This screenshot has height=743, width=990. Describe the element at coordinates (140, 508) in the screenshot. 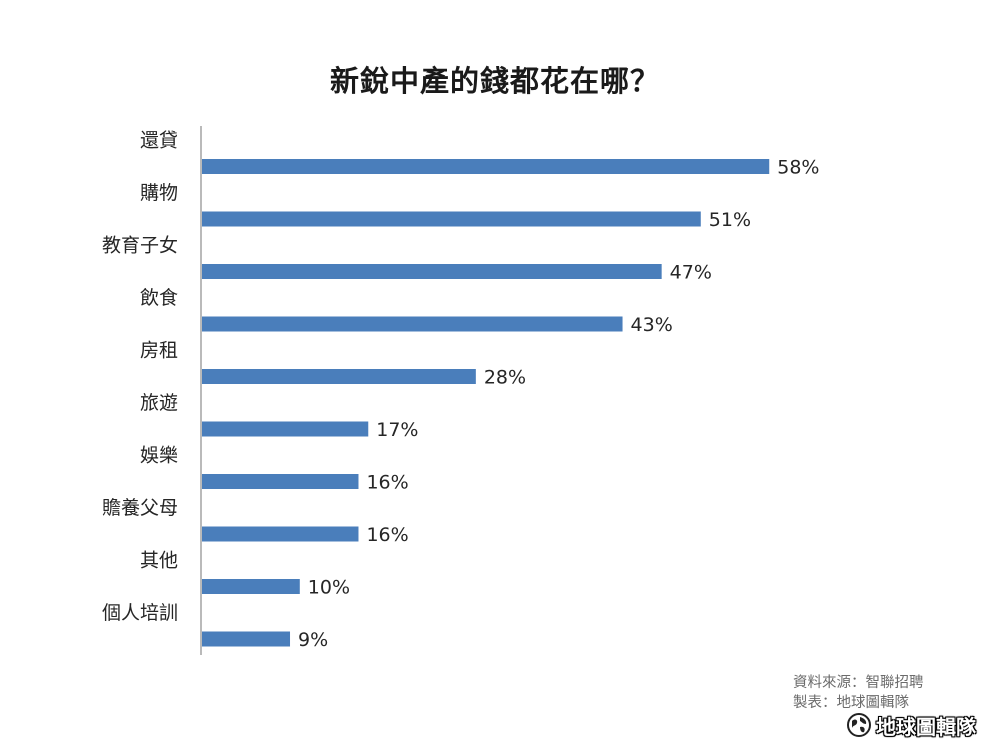

I see `category-label: 贍養父母` at that location.